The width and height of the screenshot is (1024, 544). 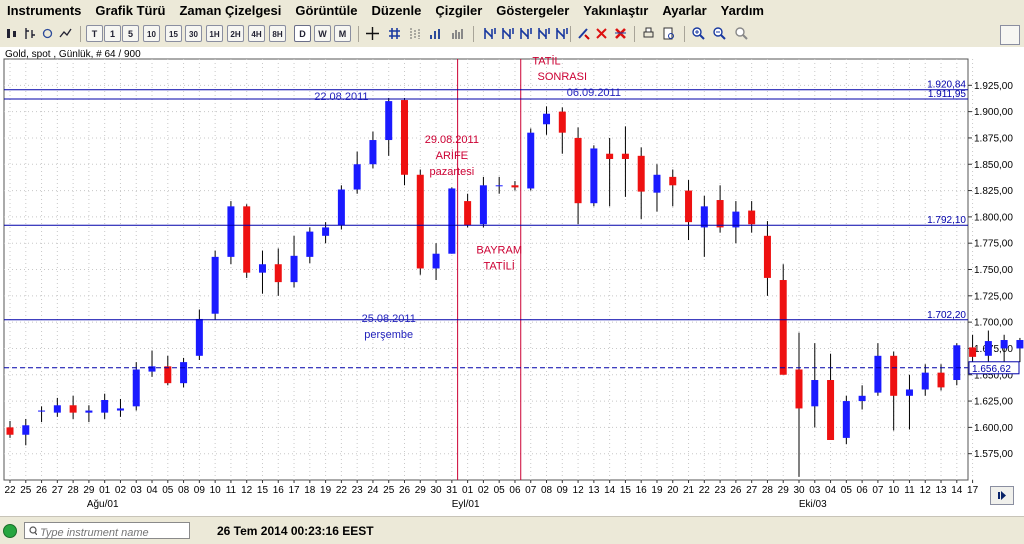 I want to click on timeframe-d: D, so click(x=302, y=33).